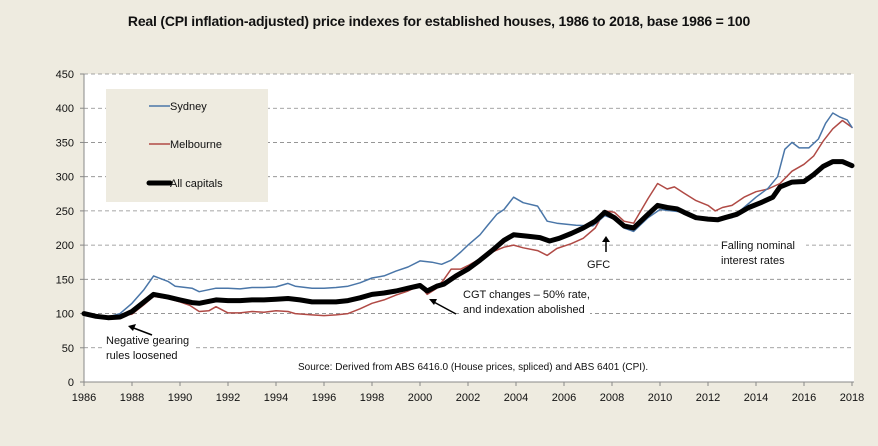 The height and width of the screenshot is (446, 878). Describe the element at coordinates (196, 184) in the screenshot. I see `legend-label-all-capitals: All capitals` at that location.